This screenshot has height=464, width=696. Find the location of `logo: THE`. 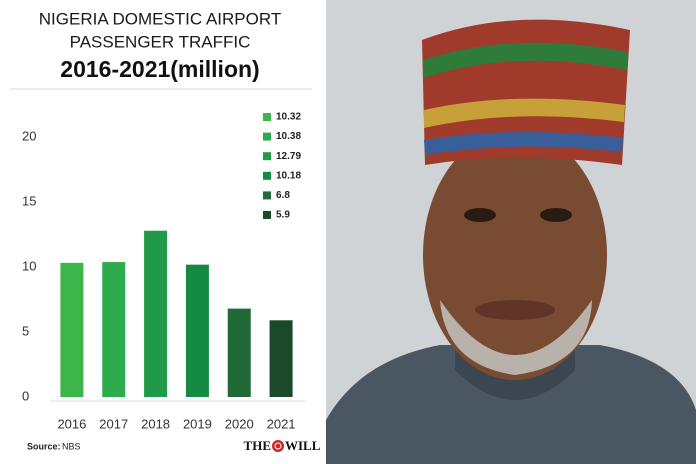

logo: THE is located at coordinates (257, 445).